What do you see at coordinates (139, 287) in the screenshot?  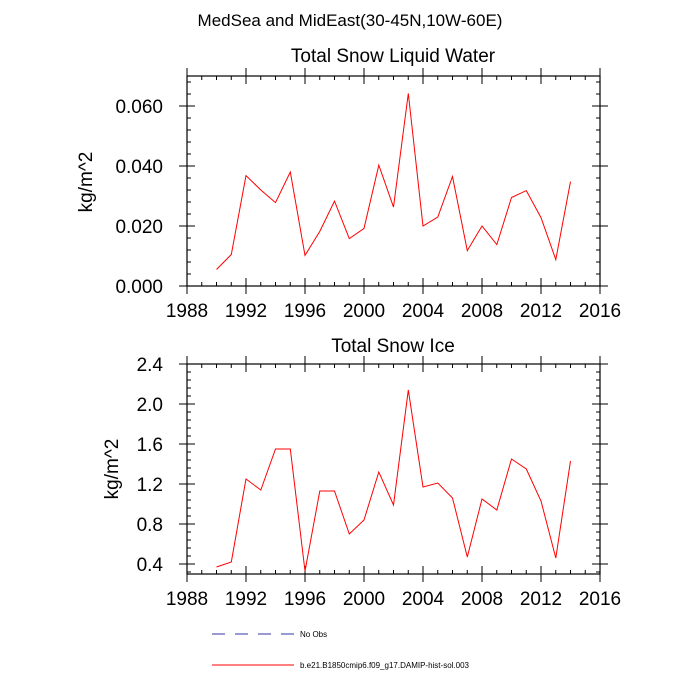 I see `y-tick-label: 0.000` at bounding box center [139, 287].